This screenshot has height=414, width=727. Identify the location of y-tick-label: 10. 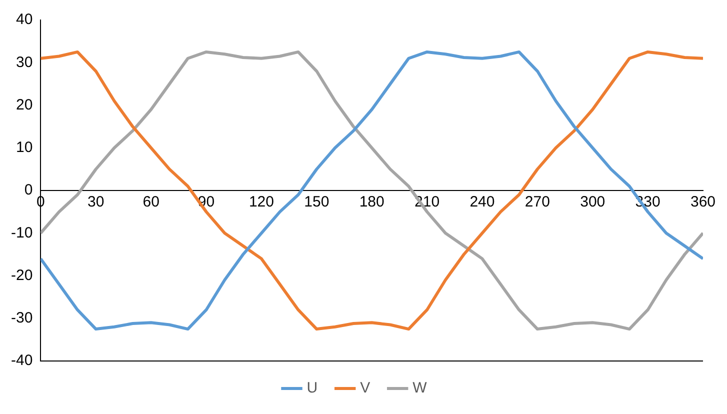
(24, 147).